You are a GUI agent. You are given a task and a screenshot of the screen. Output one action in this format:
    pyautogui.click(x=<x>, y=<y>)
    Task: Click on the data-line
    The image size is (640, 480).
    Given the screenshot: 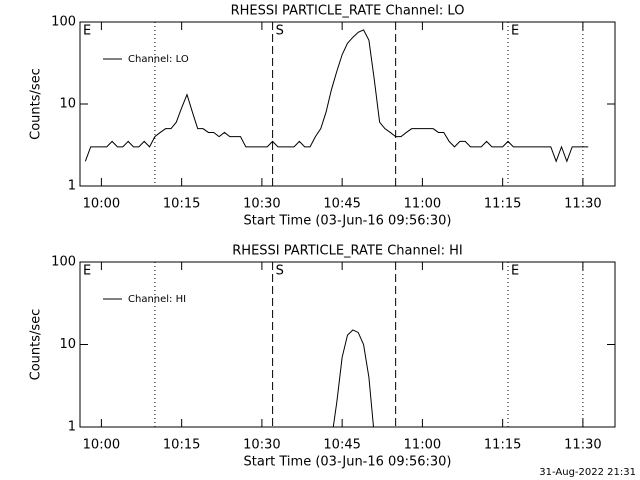 What is the action you would take?
    pyautogui.click(x=353, y=378)
    